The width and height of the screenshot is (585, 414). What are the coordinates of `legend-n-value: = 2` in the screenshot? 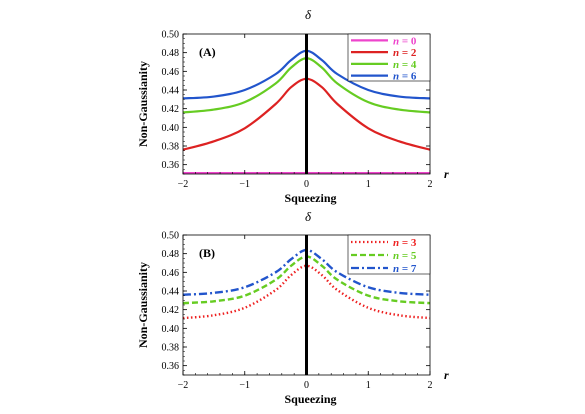 It's located at (408, 53).